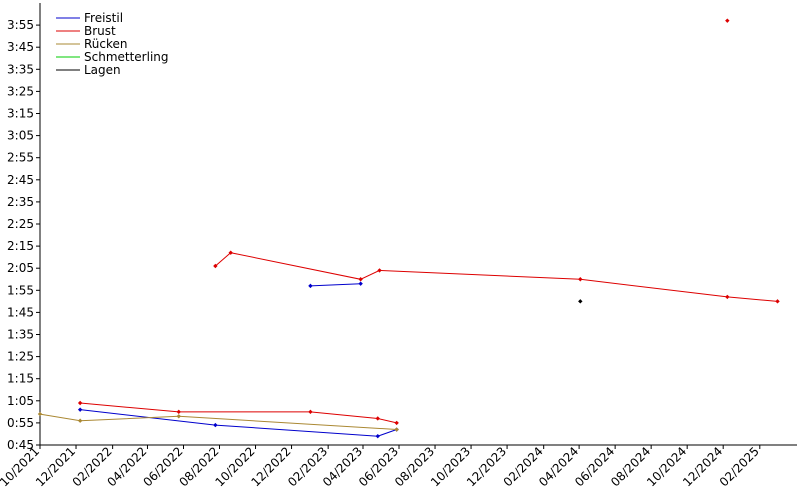 This screenshot has width=800, height=500. Describe the element at coordinates (20, 379) in the screenshot. I see `y-tick-label: 1:15` at that location.